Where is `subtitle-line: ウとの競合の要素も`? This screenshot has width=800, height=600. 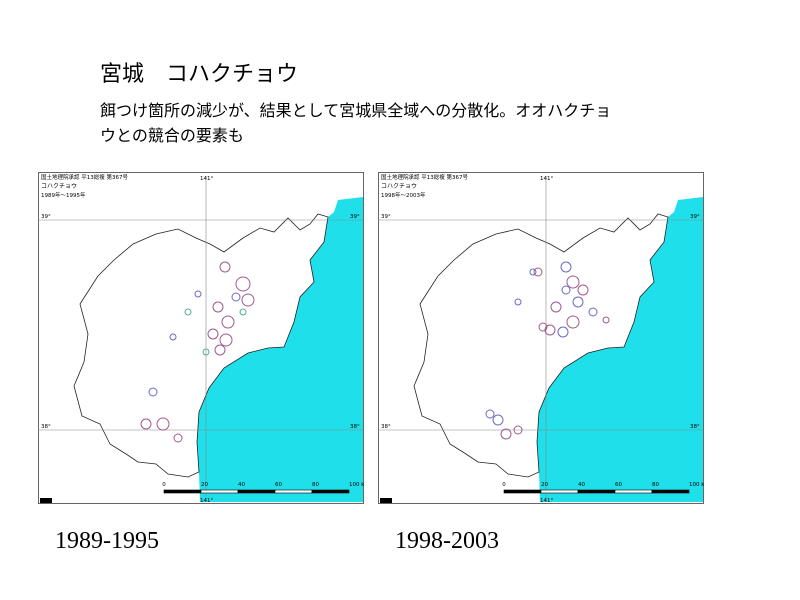 subtitle-line: ウとの競合の要素も is located at coordinates (172, 135).